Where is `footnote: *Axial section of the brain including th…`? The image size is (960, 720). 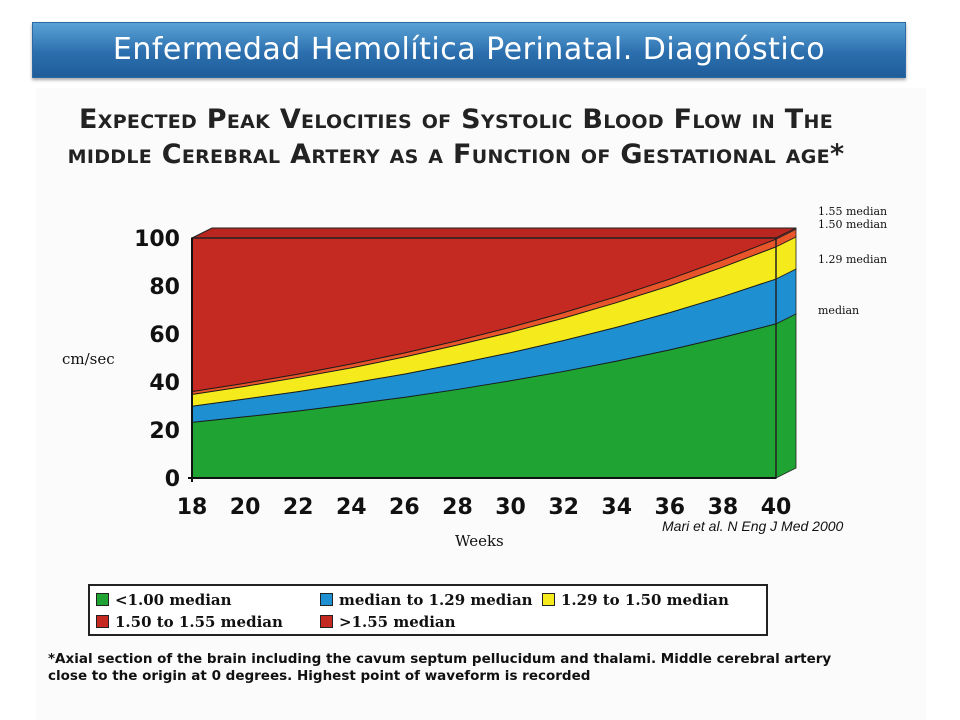
footnote: *Axial section of the brain including th… is located at coordinates (440, 667).